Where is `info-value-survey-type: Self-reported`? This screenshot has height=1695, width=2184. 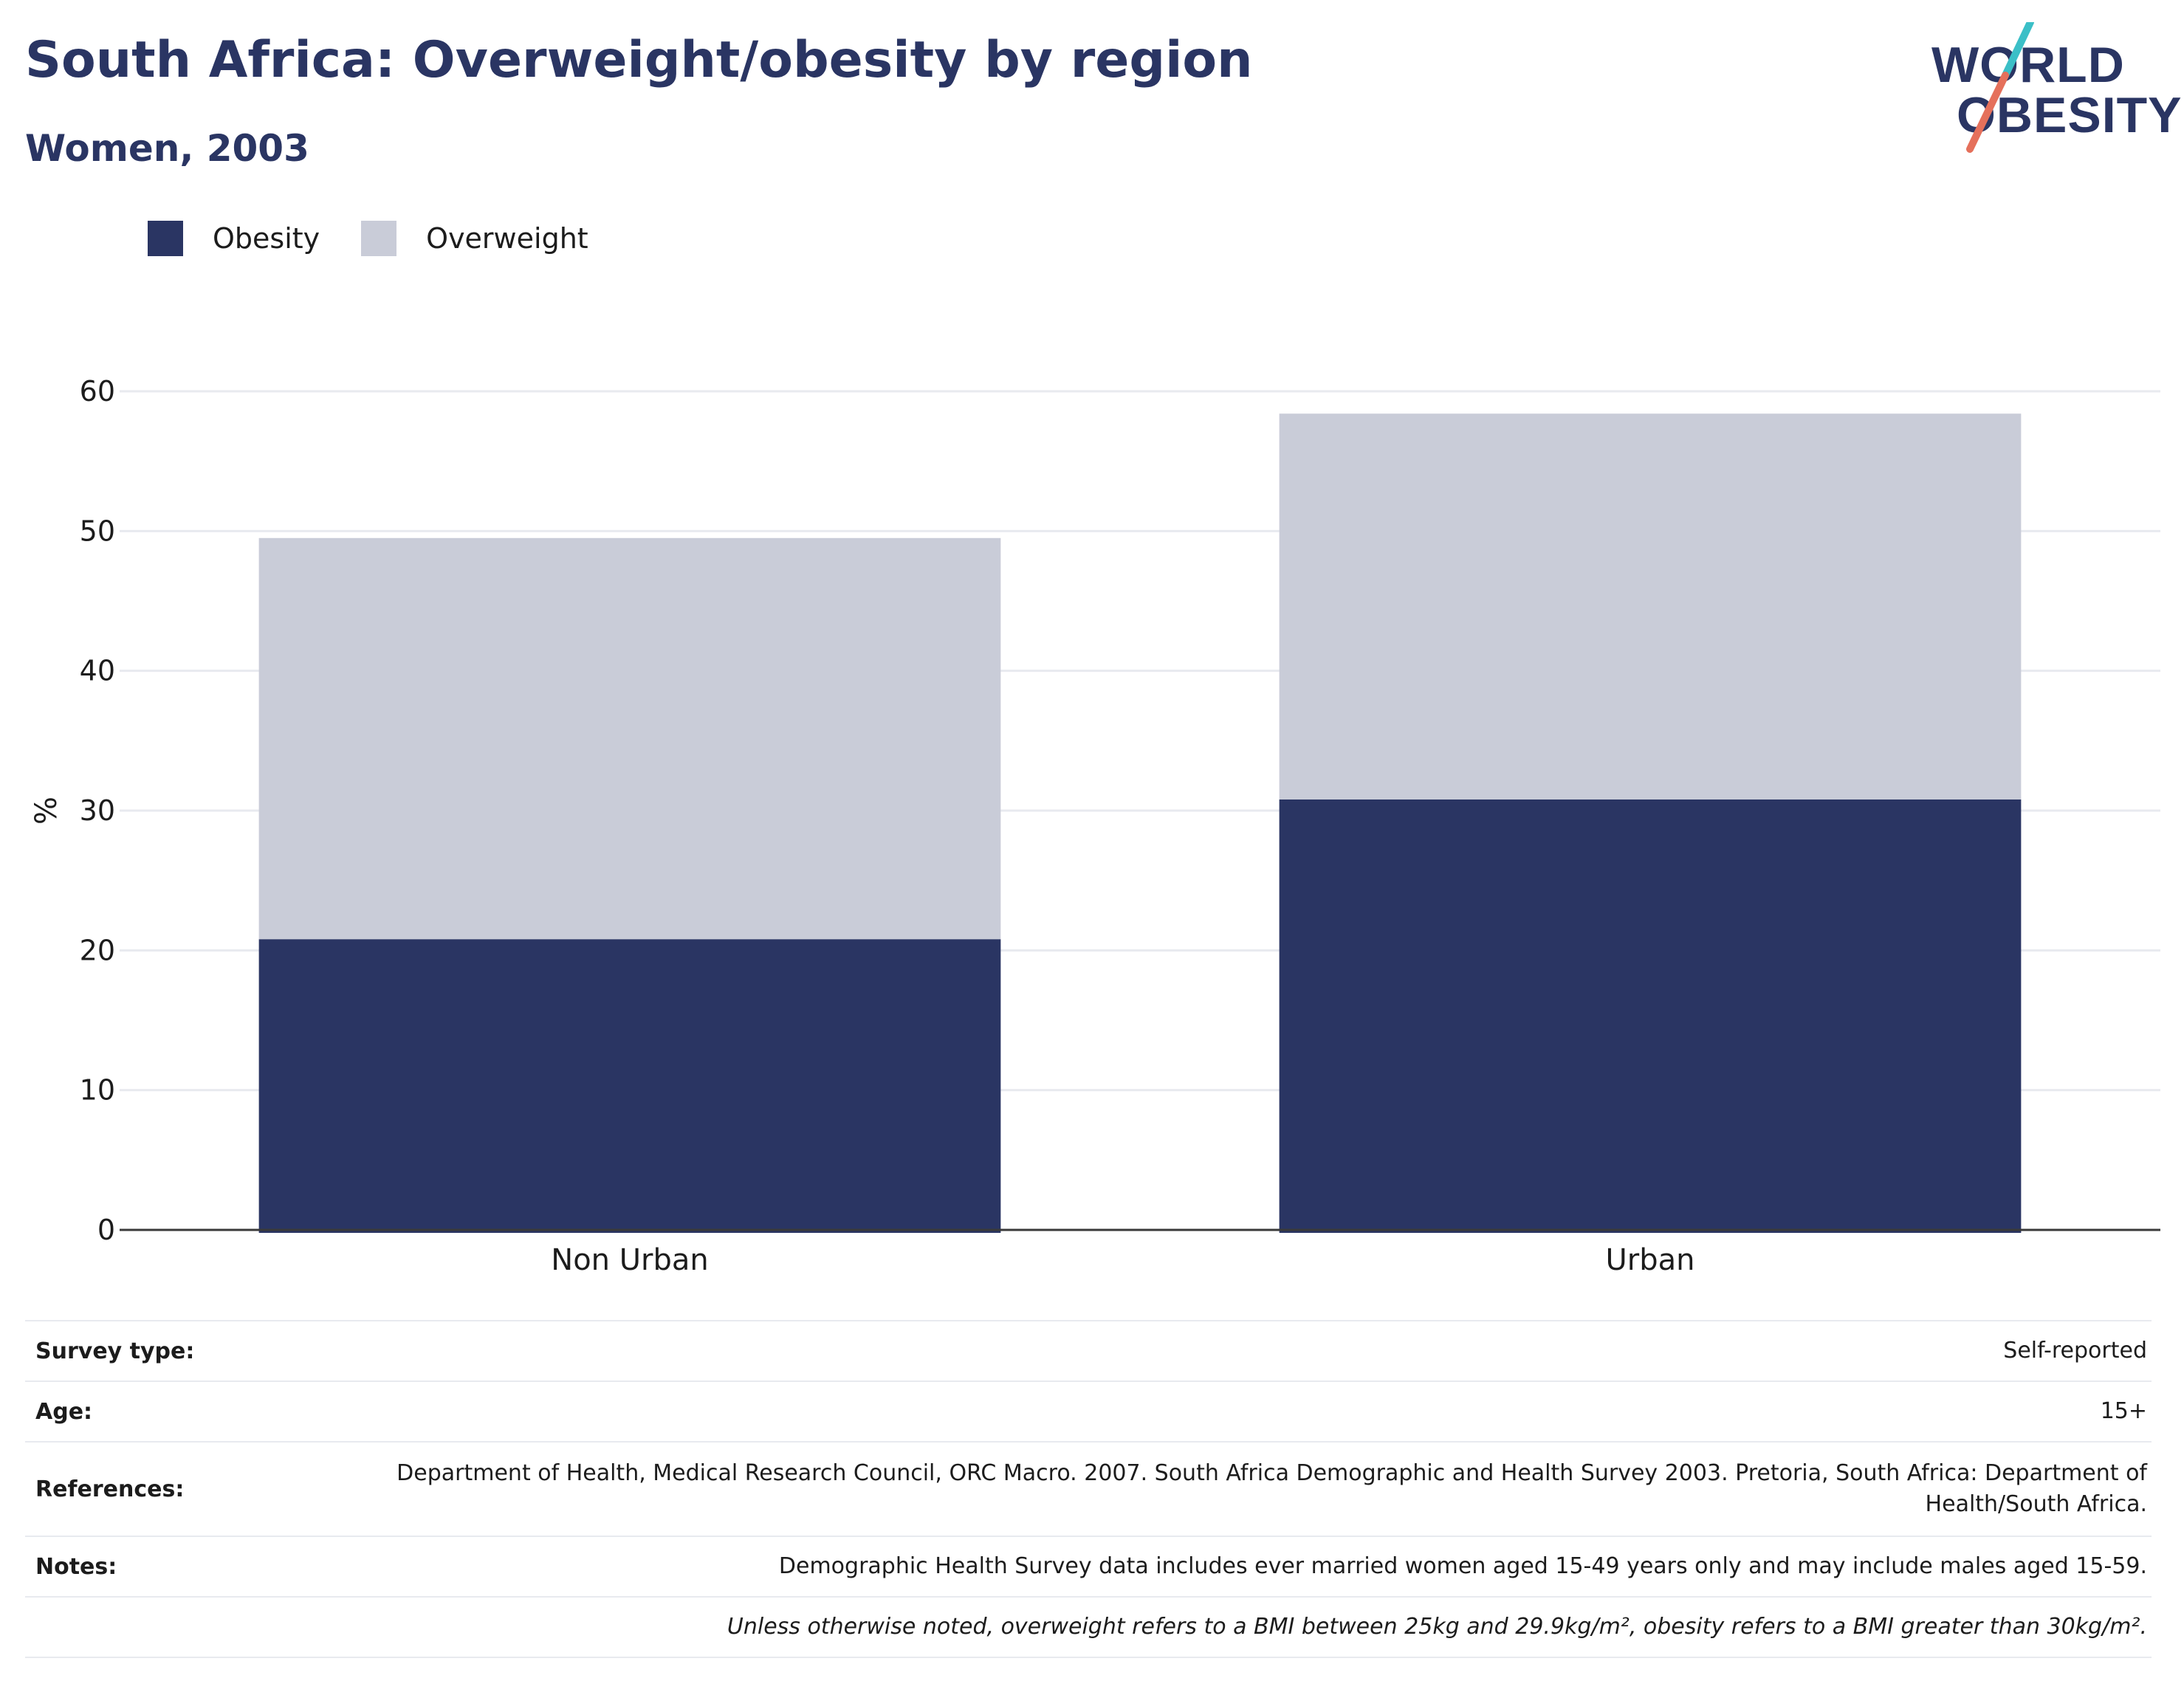
info-value-survey-type: Self-reported is located at coordinates (1241, 1350).